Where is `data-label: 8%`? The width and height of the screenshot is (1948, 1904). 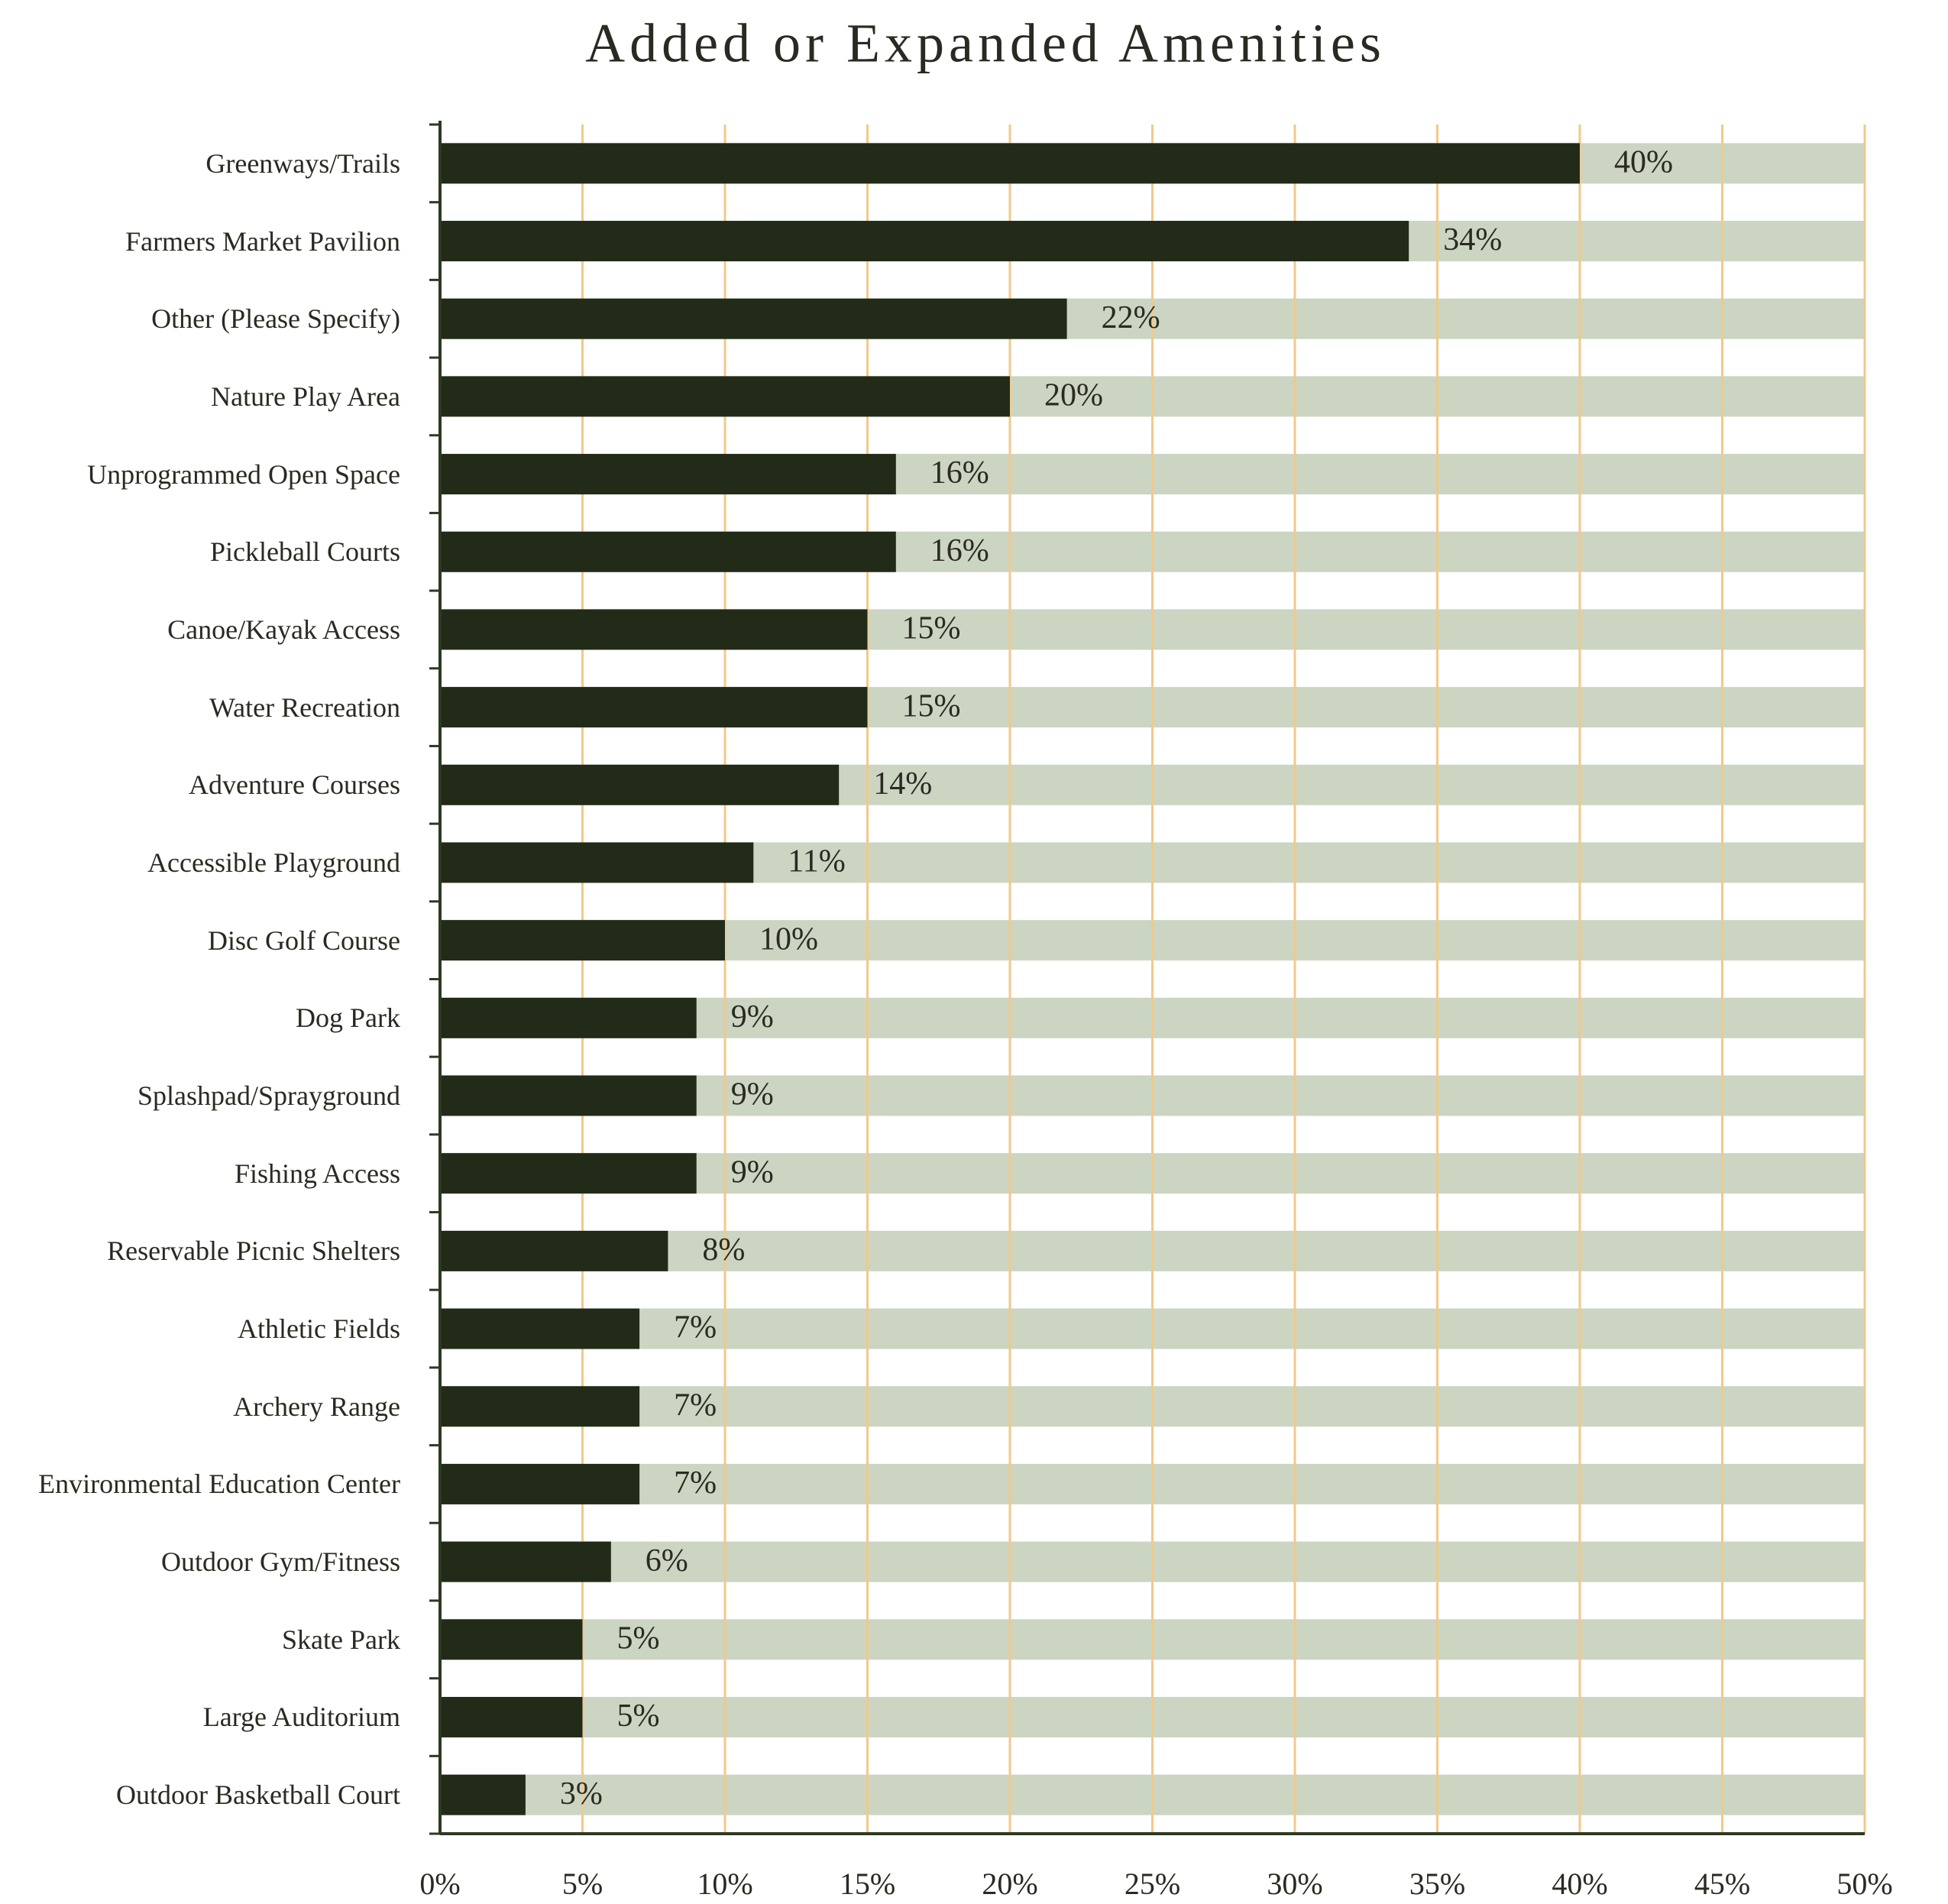
data-label: 8% is located at coordinates (723, 1250).